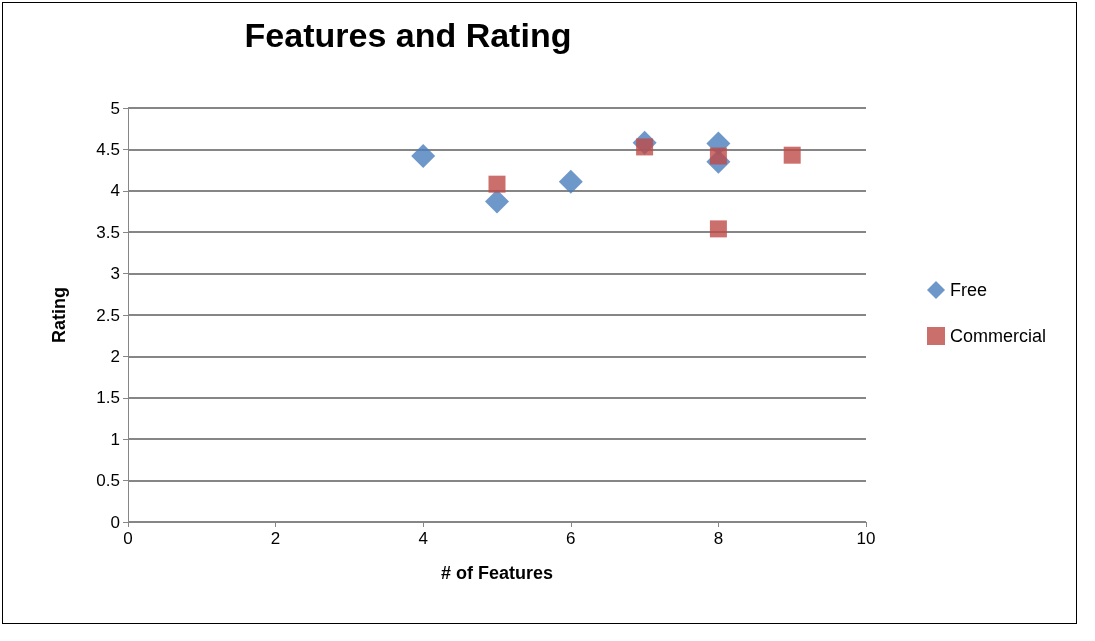  Describe the element at coordinates (115, 108) in the screenshot. I see `y-tick-label: 5` at that location.